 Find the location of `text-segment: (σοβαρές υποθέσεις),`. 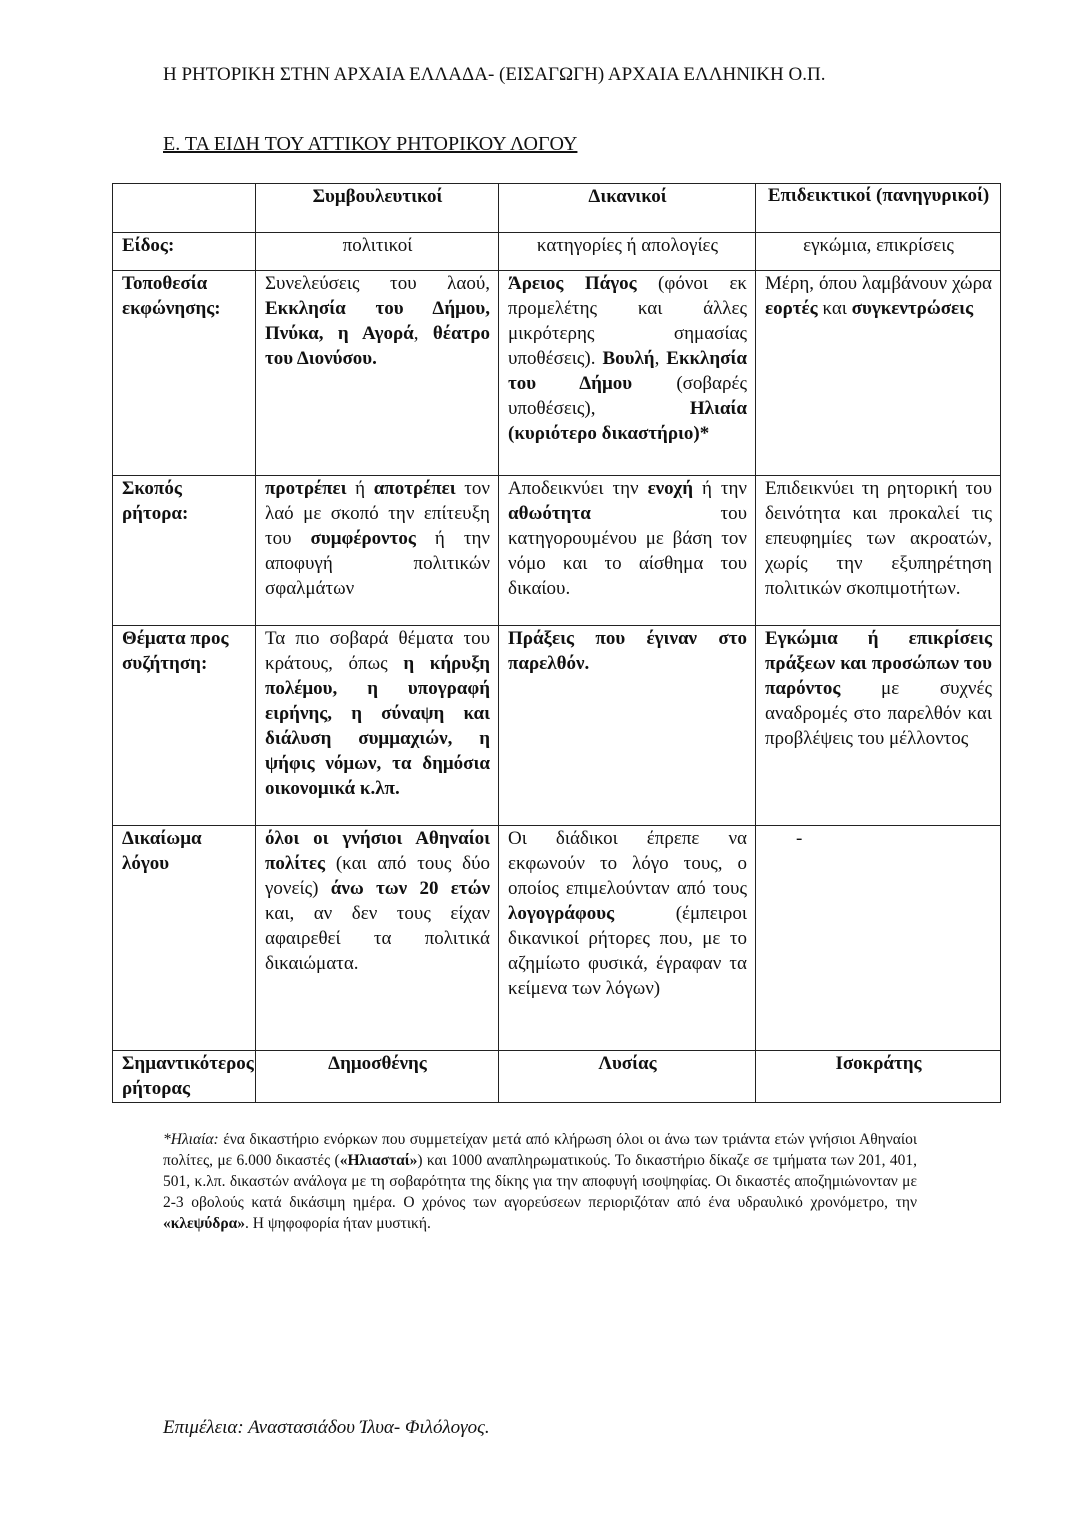

text-segment: (σοβαρές υποθέσεις), is located at coordinates (627, 396).